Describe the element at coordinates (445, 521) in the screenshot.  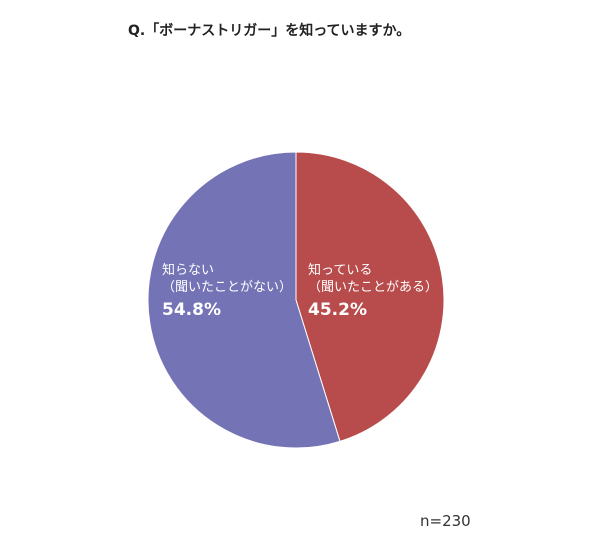
I see `sample-size: n=230` at that location.